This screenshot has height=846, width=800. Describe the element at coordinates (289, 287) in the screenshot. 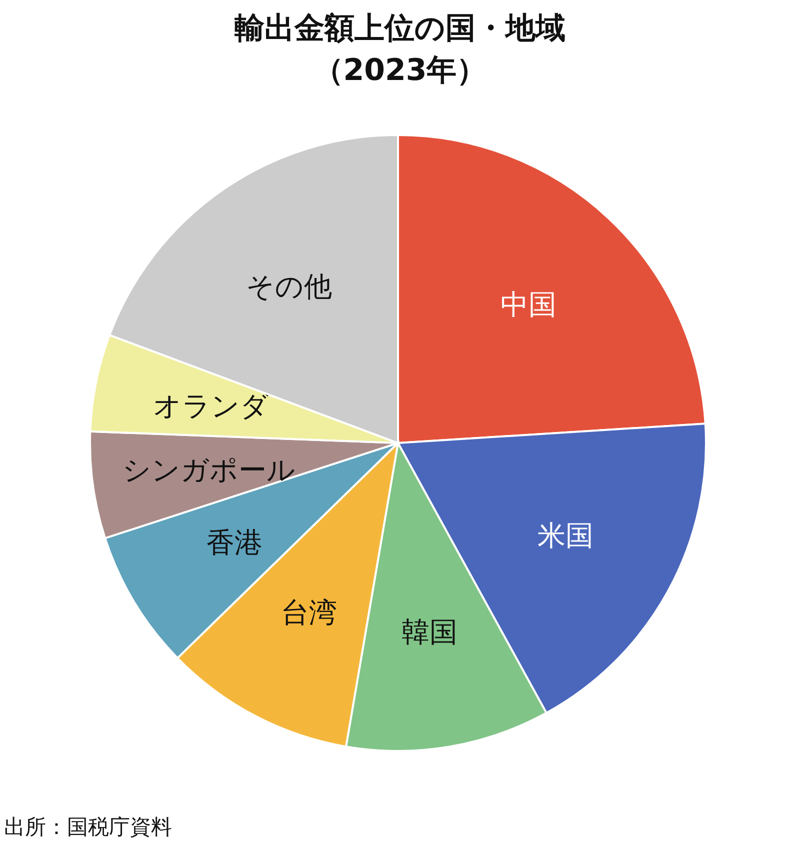

I see `slice-label: その他` at that location.